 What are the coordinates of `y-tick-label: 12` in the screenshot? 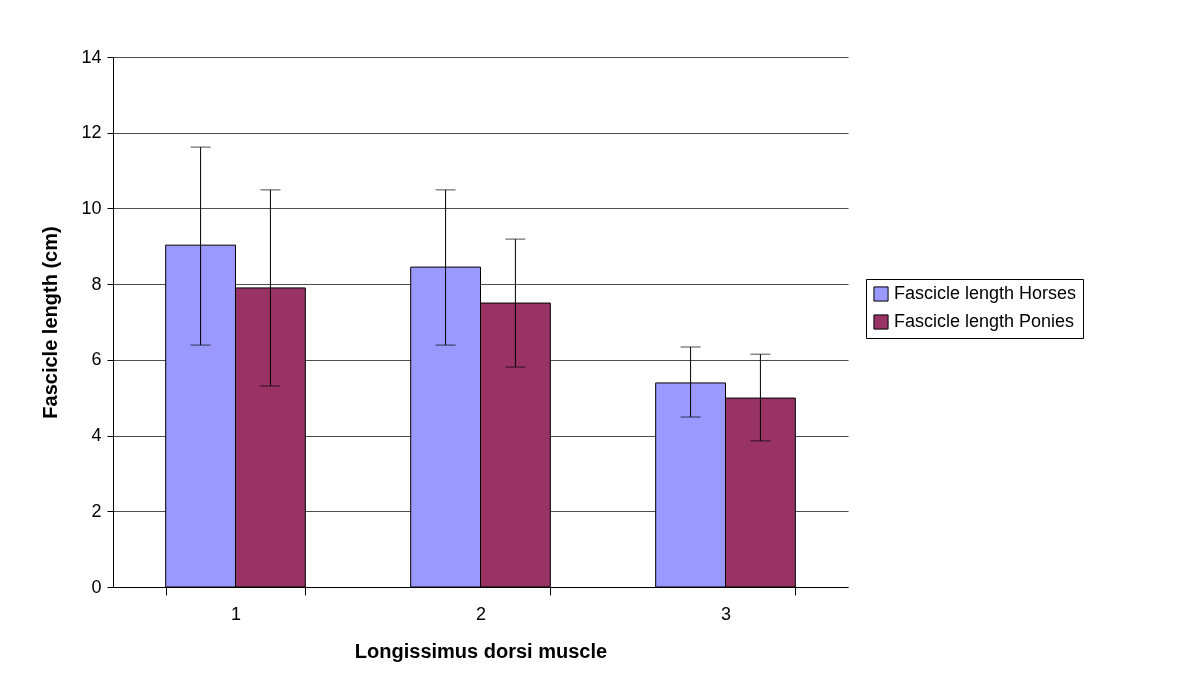 It's located at (91, 132).